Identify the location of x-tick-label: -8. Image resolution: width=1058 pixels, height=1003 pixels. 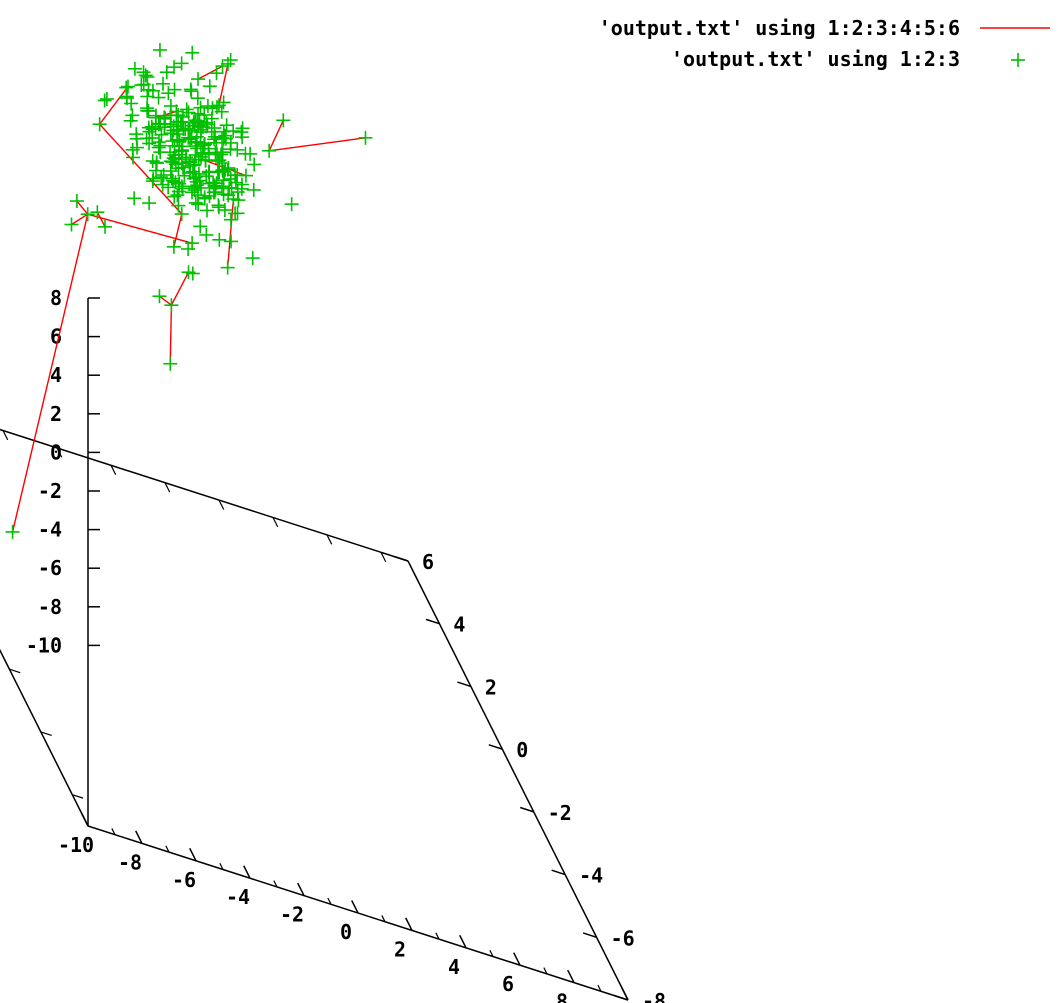
(130, 862).